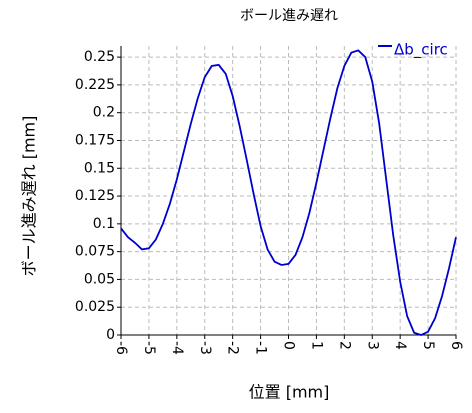  What do you see at coordinates (149, 348) in the screenshot?
I see `x-tick-label: -5` at bounding box center [149, 348].